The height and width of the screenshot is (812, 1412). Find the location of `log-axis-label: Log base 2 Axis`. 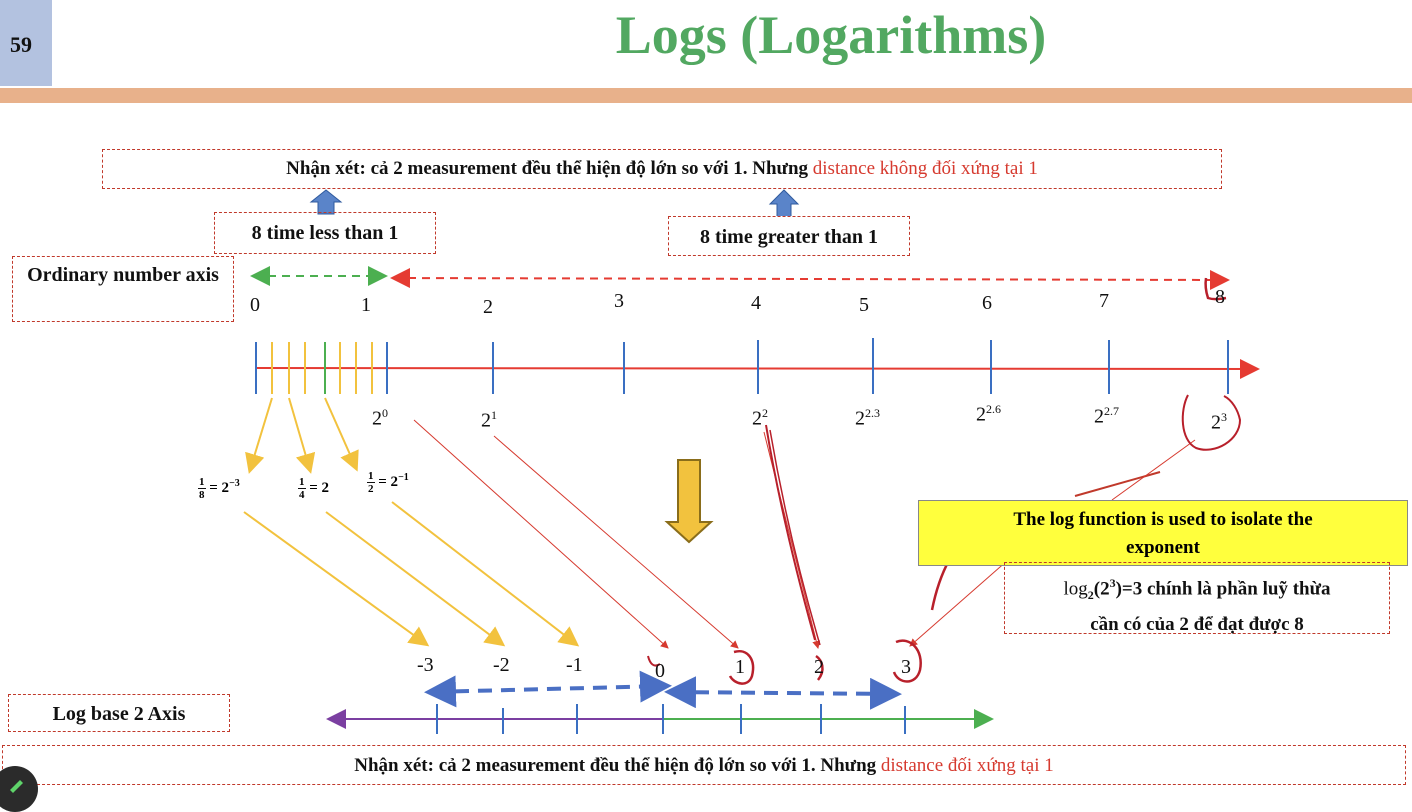

log-axis-label: Log base 2 Axis is located at coordinates (119, 713).